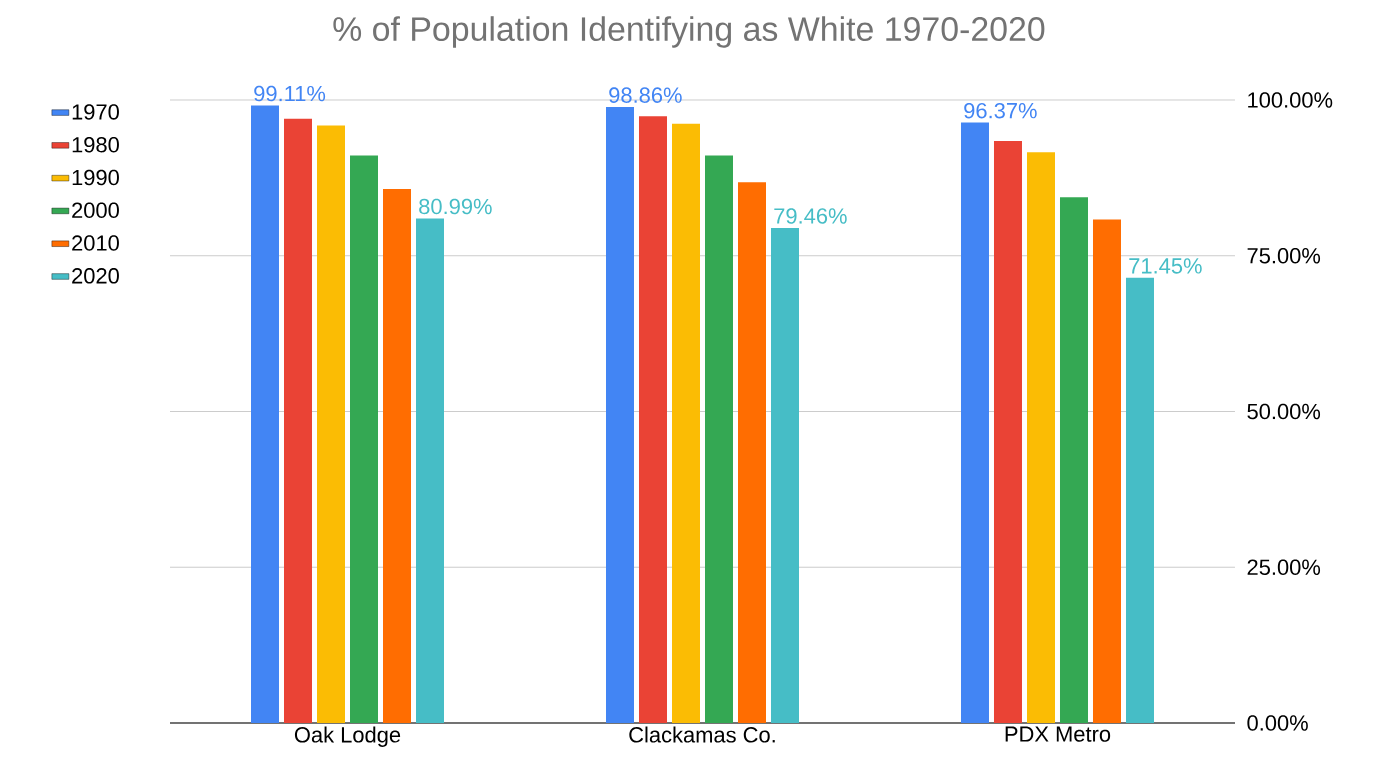 This screenshot has height=772, width=1379. What do you see at coordinates (702, 734) in the screenshot?
I see `x-tick-label: Clackamas Co.` at bounding box center [702, 734].